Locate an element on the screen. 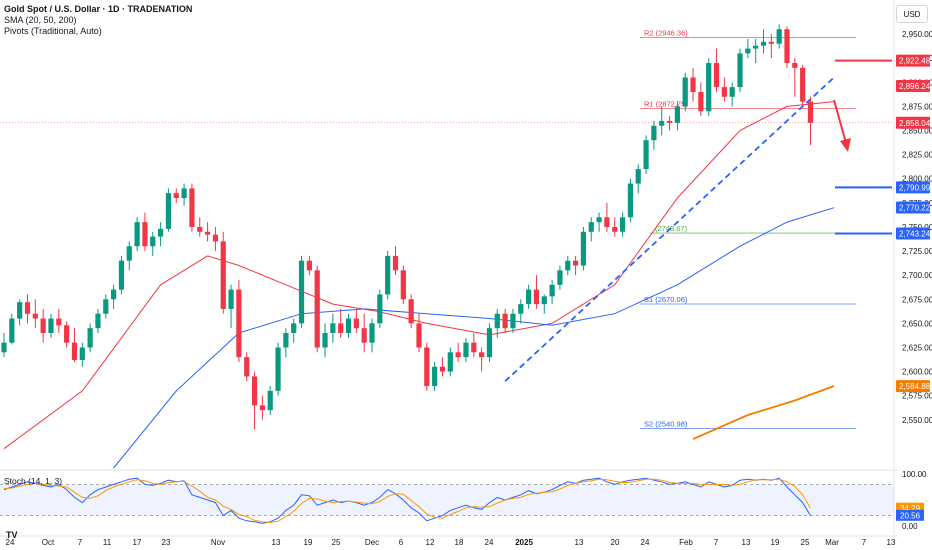  sma-line is located at coordinates (763, 412).